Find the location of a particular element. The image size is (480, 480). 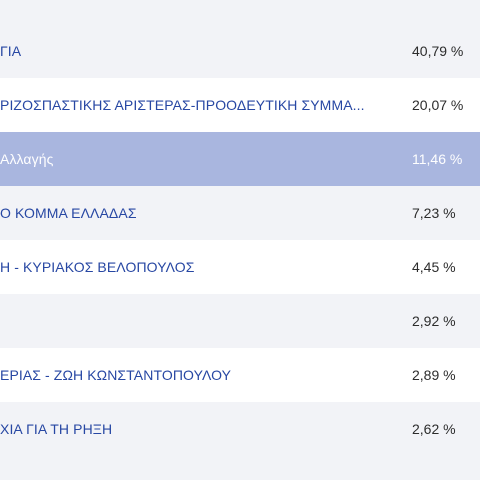

party-name: ΓΙΑ is located at coordinates (11, 51).